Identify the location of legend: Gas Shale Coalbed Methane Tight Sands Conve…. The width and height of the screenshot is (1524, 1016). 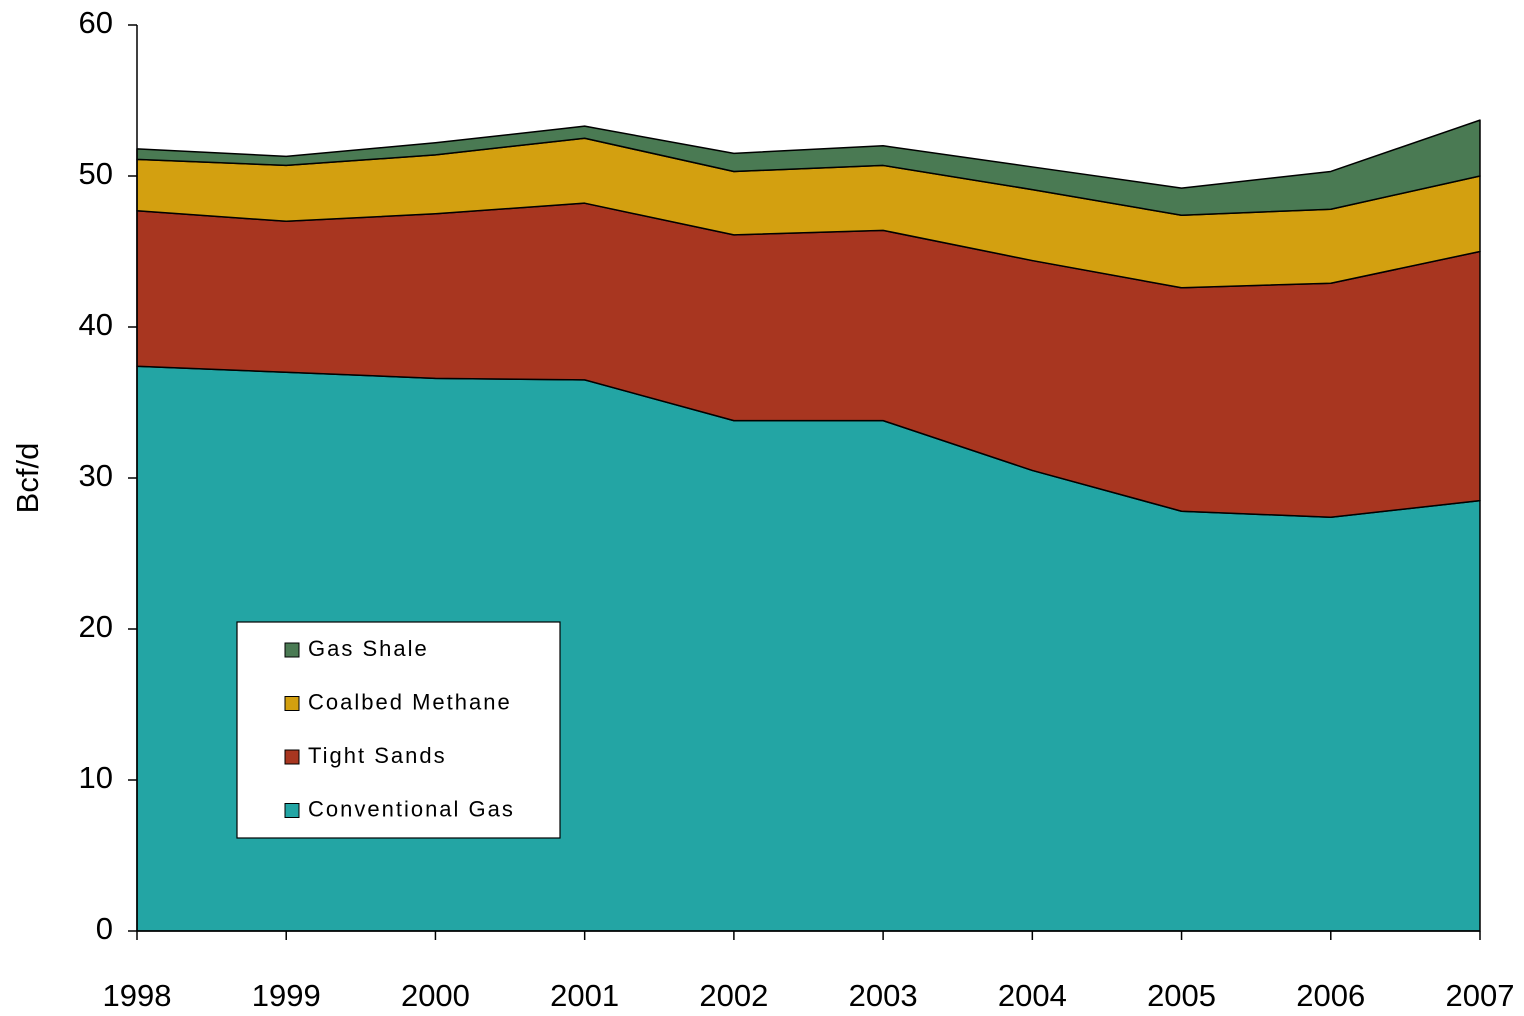
(398, 730).